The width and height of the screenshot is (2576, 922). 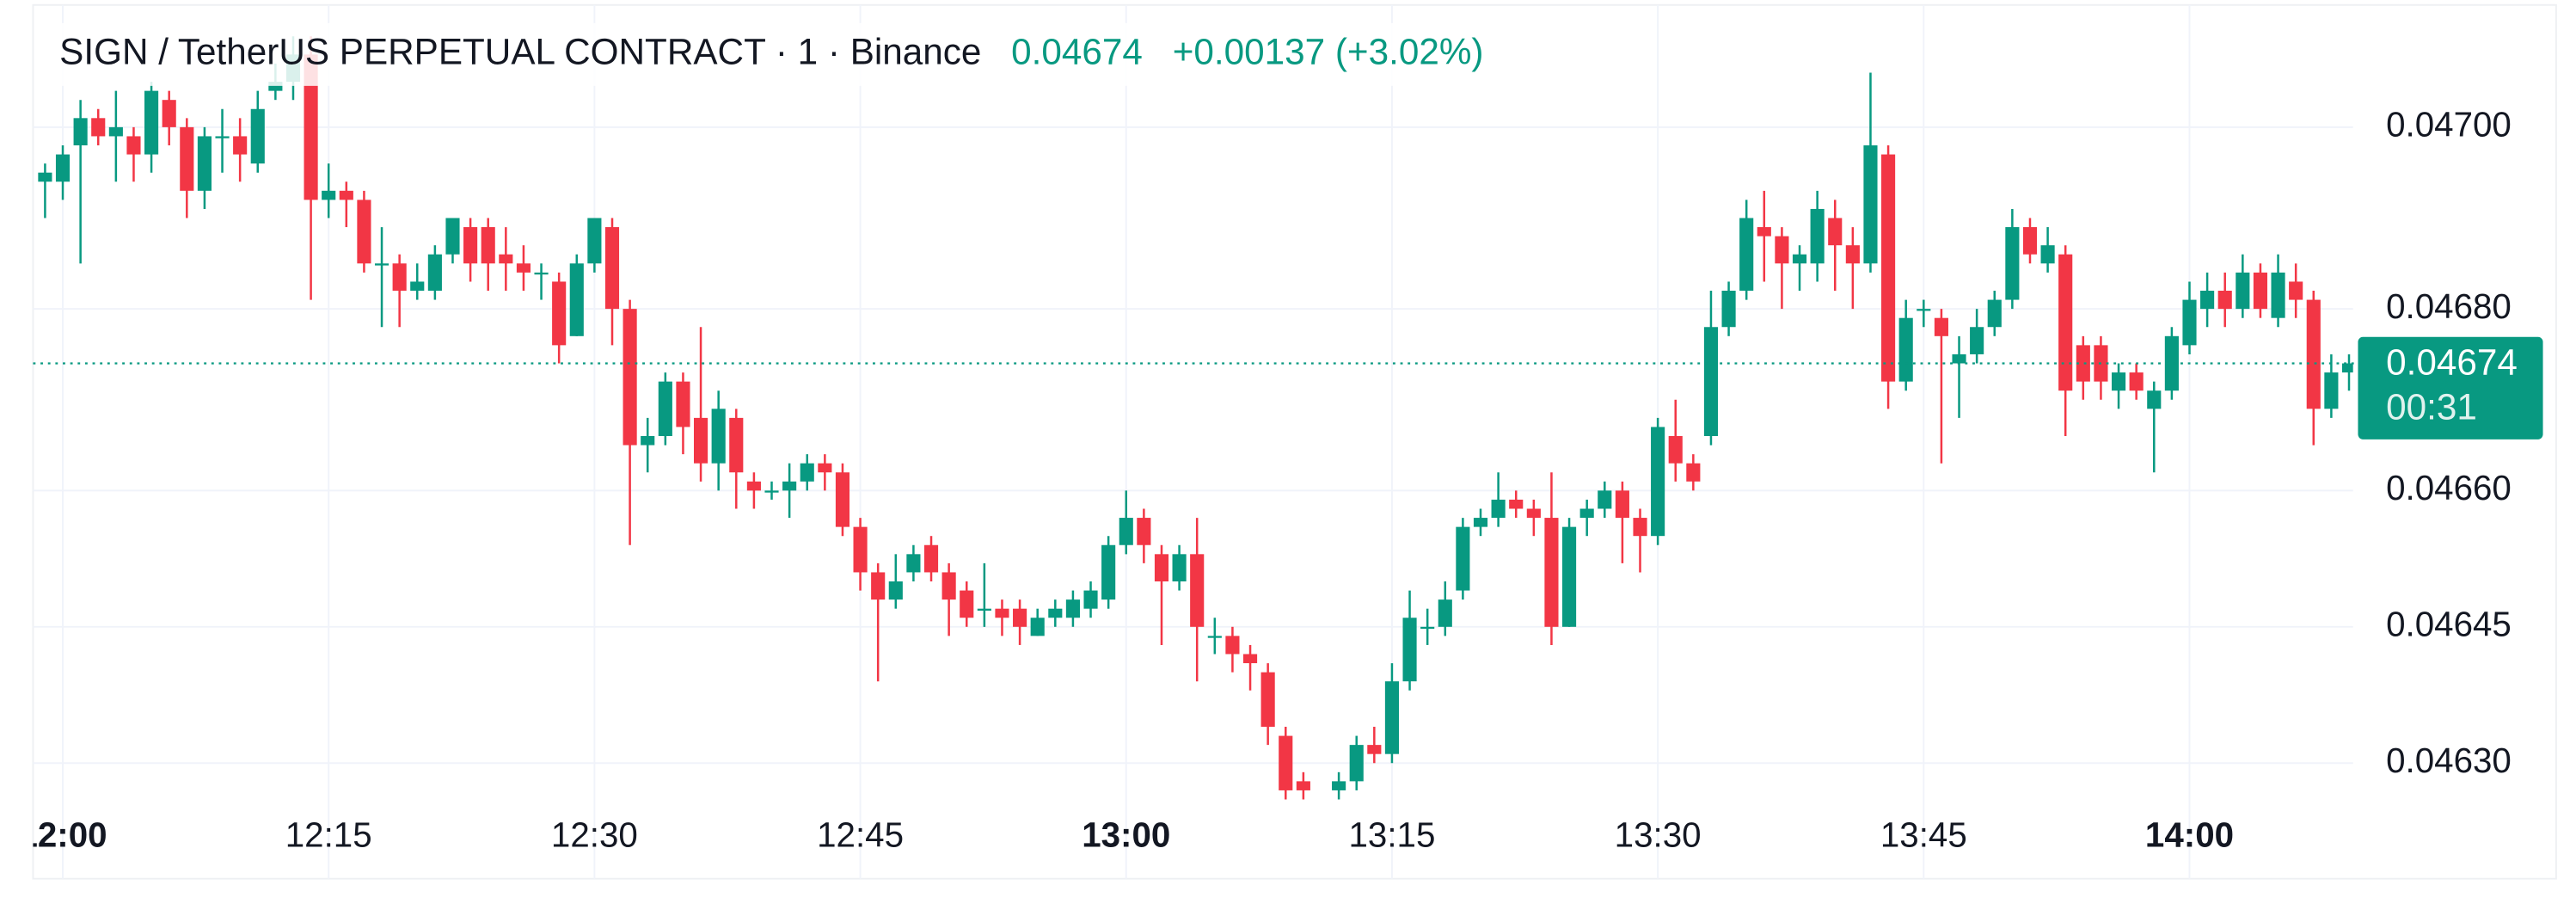 What do you see at coordinates (2449, 623) in the screenshot?
I see `y-tick-label: 0.04645` at bounding box center [2449, 623].